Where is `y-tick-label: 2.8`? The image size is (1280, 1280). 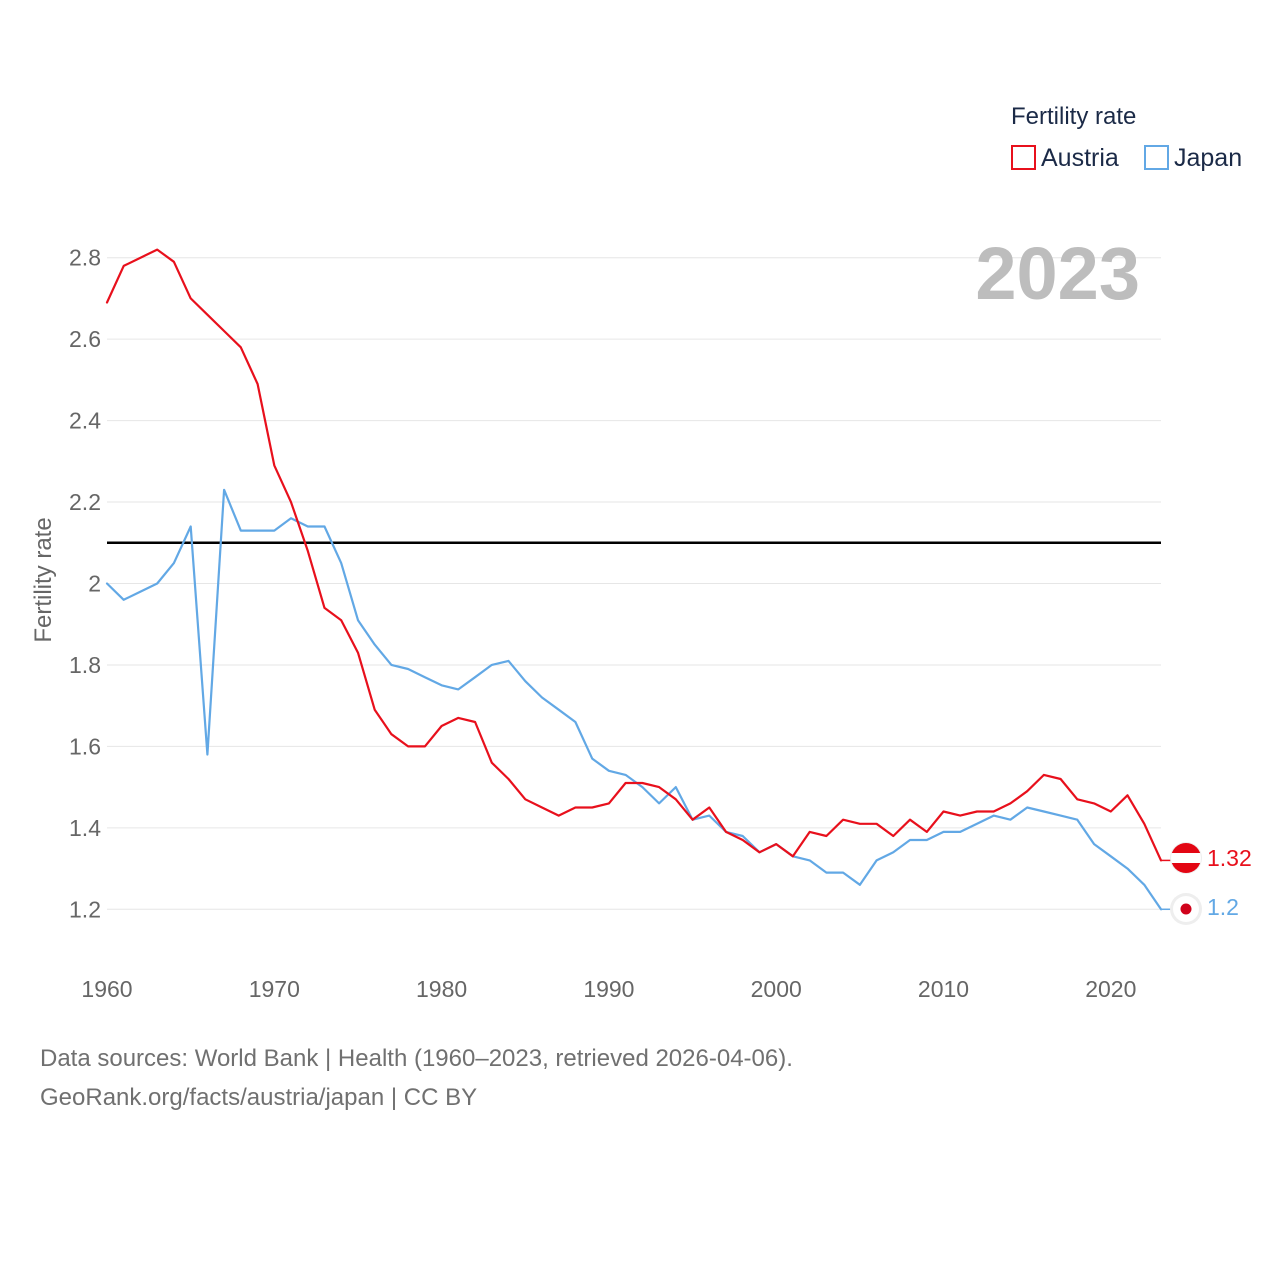
y-tick-label: 2.8 is located at coordinates (85, 258).